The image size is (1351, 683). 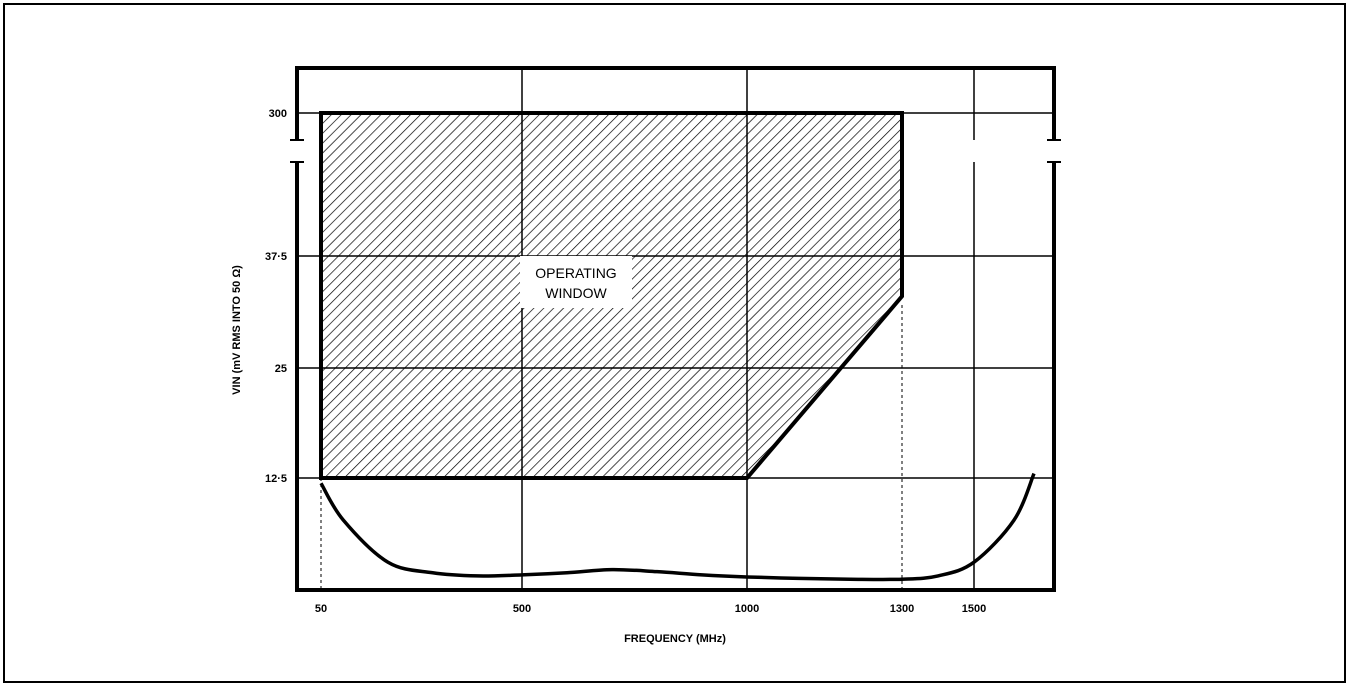 I want to click on axis-break-right, so click(x=1054, y=151).